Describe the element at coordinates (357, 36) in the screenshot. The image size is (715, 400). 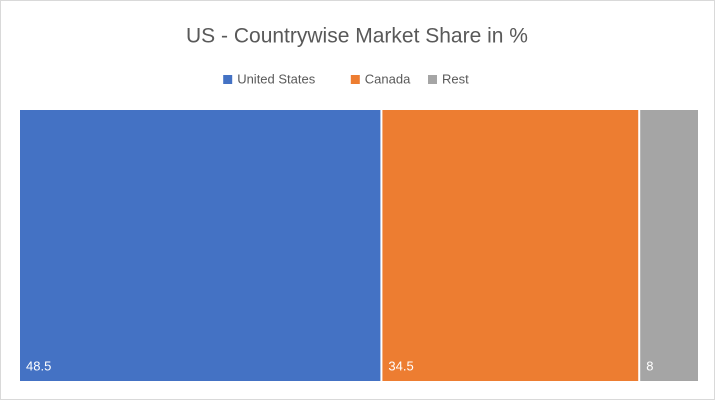
I see `chart-title: US - Countrywise Market Share in %` at that location.